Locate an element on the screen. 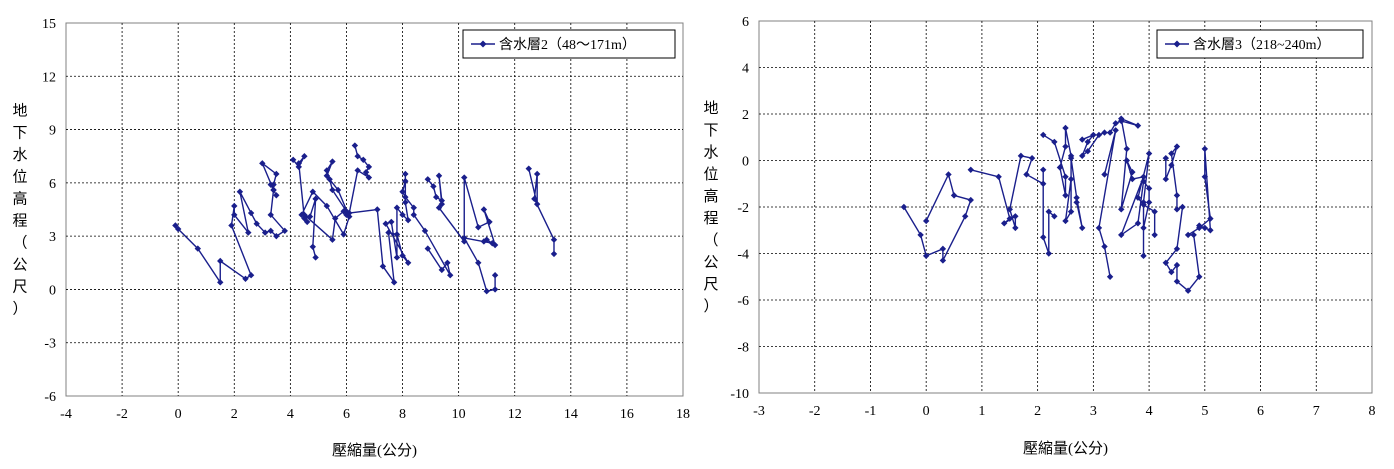 The image size is (1394, 469). x-tick-label: -1 is located at coordinates (871, 411).